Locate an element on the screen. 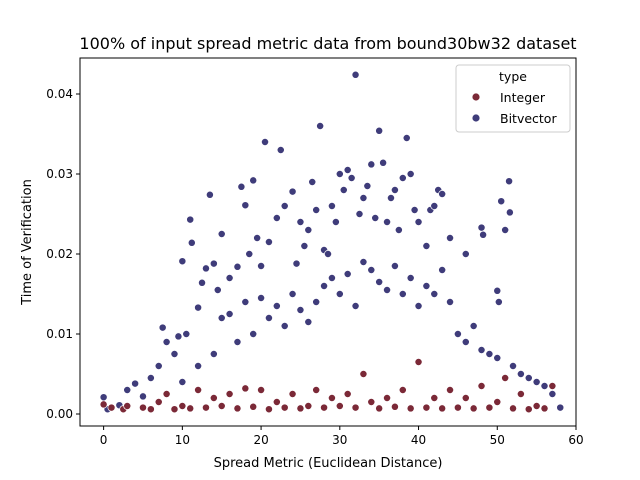 The height and width of the screenshot is (480, 640). x-tick-label: 40 is located at coordinates (418, 440).